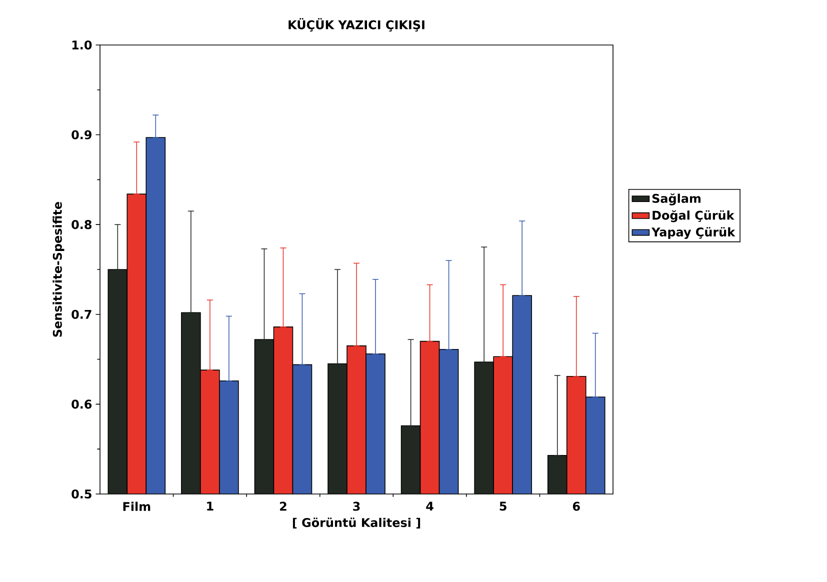 The image size is (827, 582). I want to click on y-tick-label: 1.0, so click(82, 45).